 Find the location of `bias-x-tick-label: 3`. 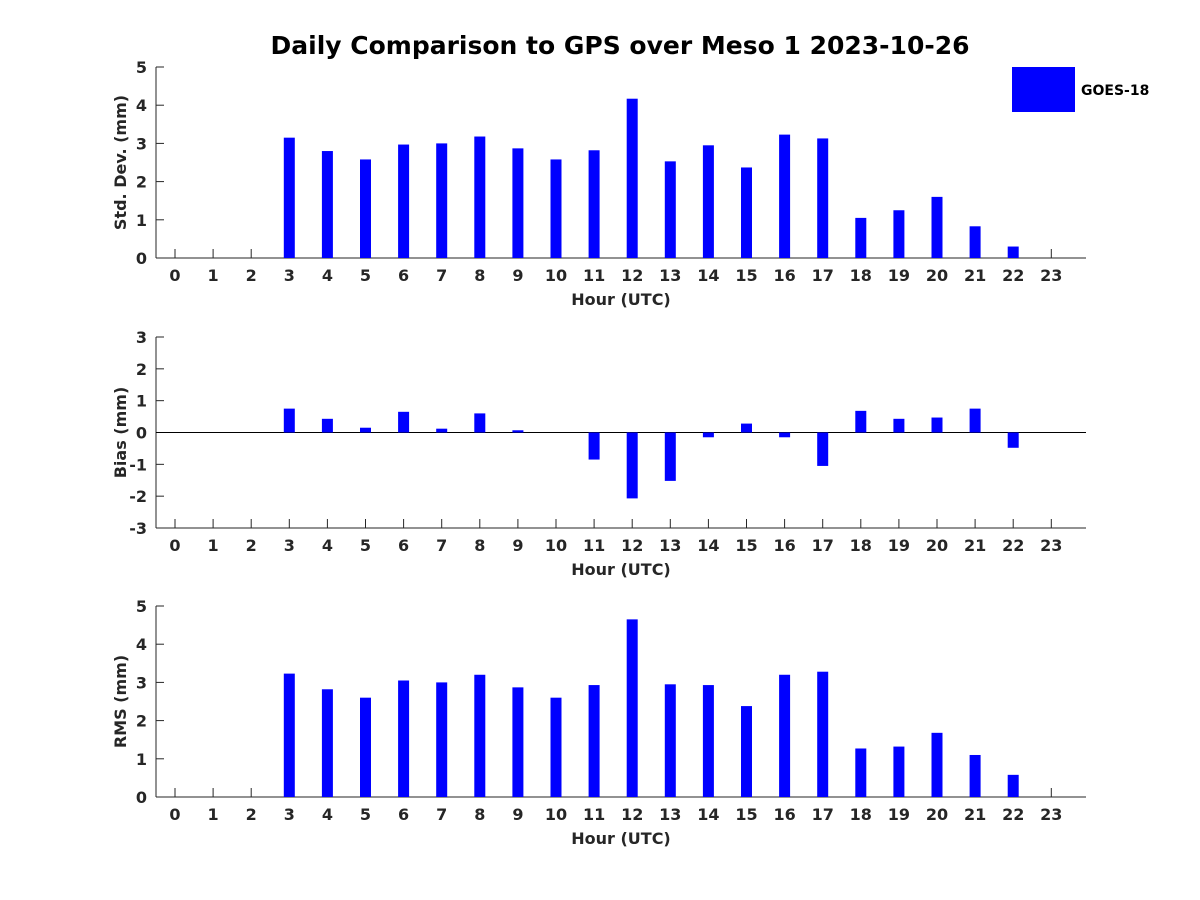

bias-x-tick-label: 3 is located at coordinates (289, 545).